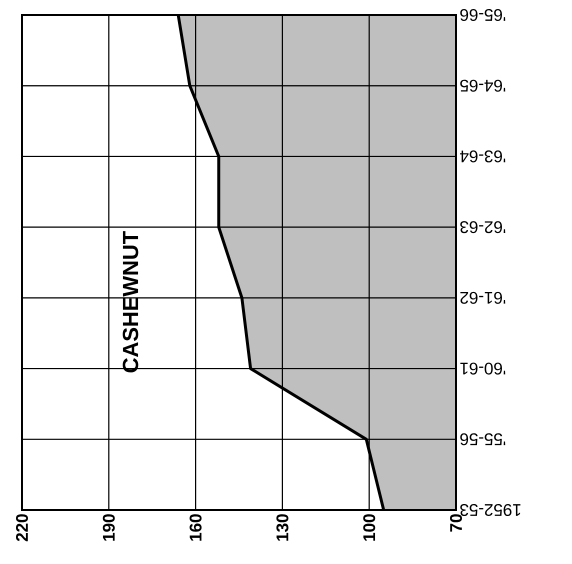 Image resolution: width=572 pixels, height=564 pixels. Describe the element at coordinates (130, 301) in the screenshot. I see `annotation: CASHEWNUT` at that location.